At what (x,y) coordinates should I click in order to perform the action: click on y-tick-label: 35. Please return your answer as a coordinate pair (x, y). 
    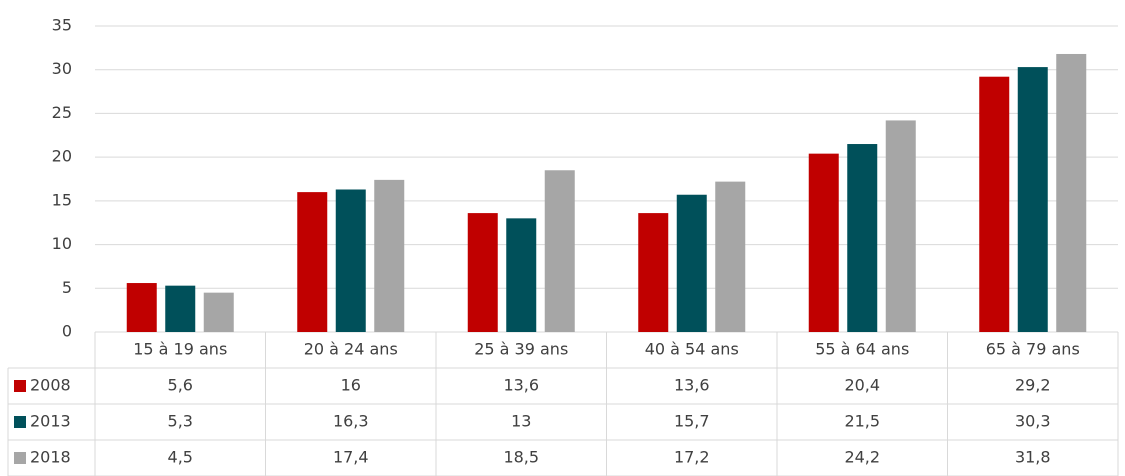
    Looking at the image, I should click on (62, 25).